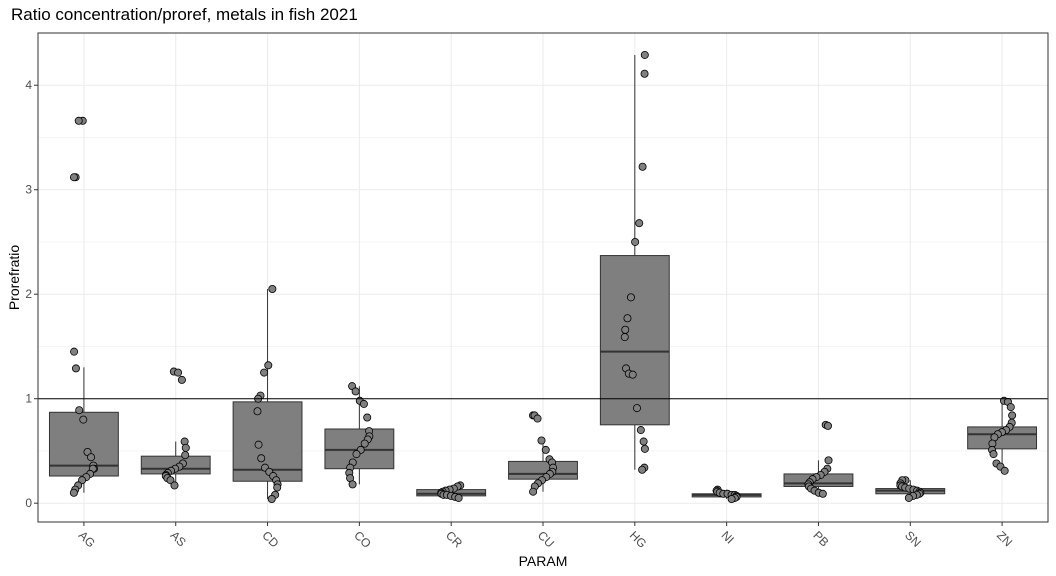  Describe the element at coordinates (1002, 438) in the screenshot. I see `box-zn` at that location.